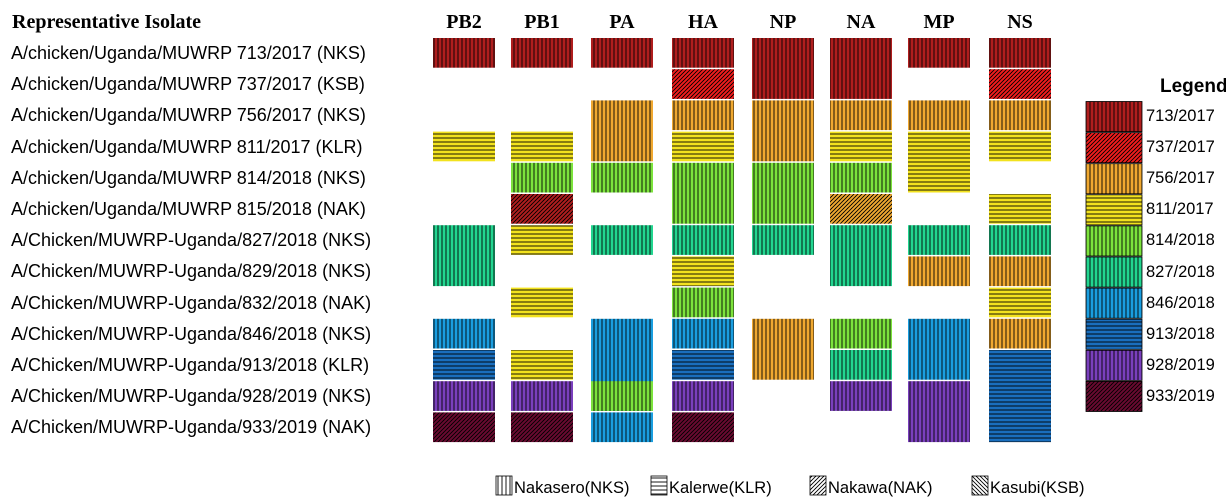 The width and height of the screenshot is (1226, 498). I want to click on legend-label: 933/2019, so click(1180, 395).